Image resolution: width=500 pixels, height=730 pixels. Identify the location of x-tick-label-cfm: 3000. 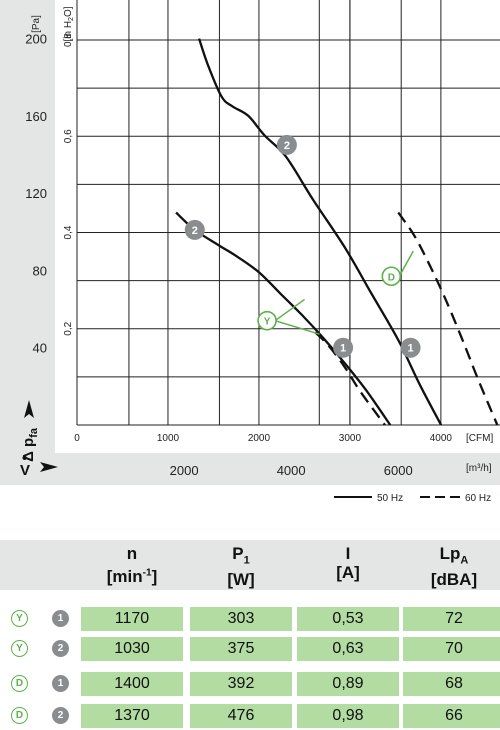
(350, 438).